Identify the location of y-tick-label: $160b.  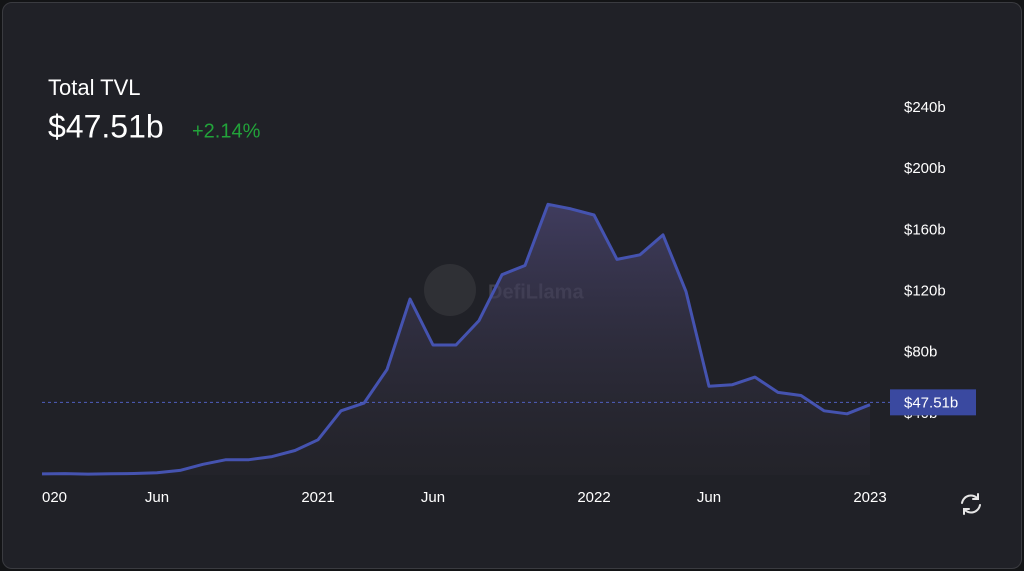
(925, 229).